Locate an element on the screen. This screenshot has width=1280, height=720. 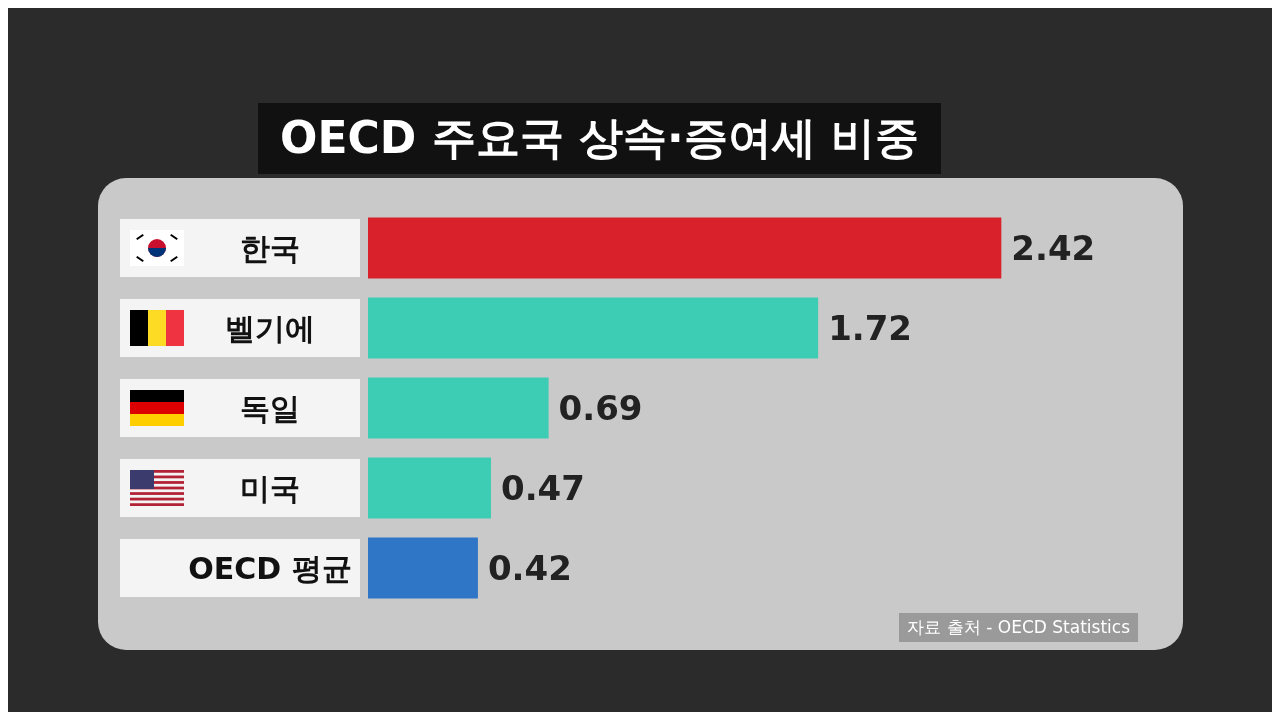
text: 자료 출처 - OECD Statistics is located at coordinates (1018, 627).